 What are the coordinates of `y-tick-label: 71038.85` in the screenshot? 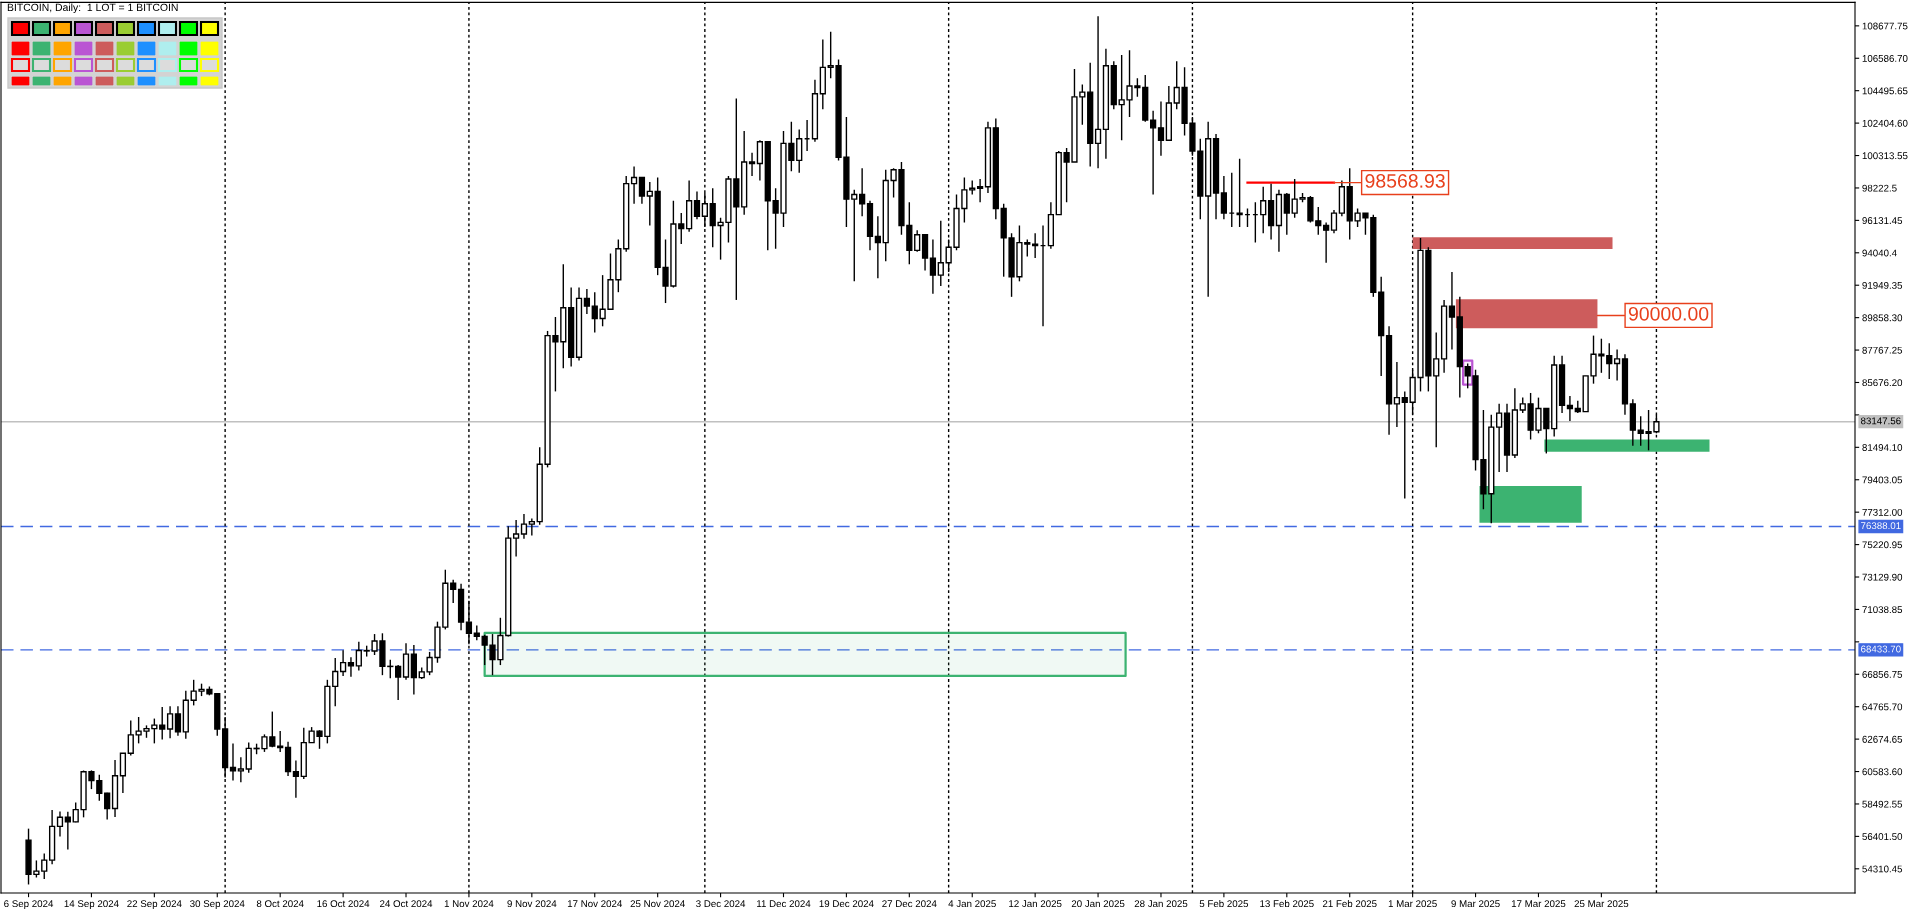 It's located at (1882, 610).